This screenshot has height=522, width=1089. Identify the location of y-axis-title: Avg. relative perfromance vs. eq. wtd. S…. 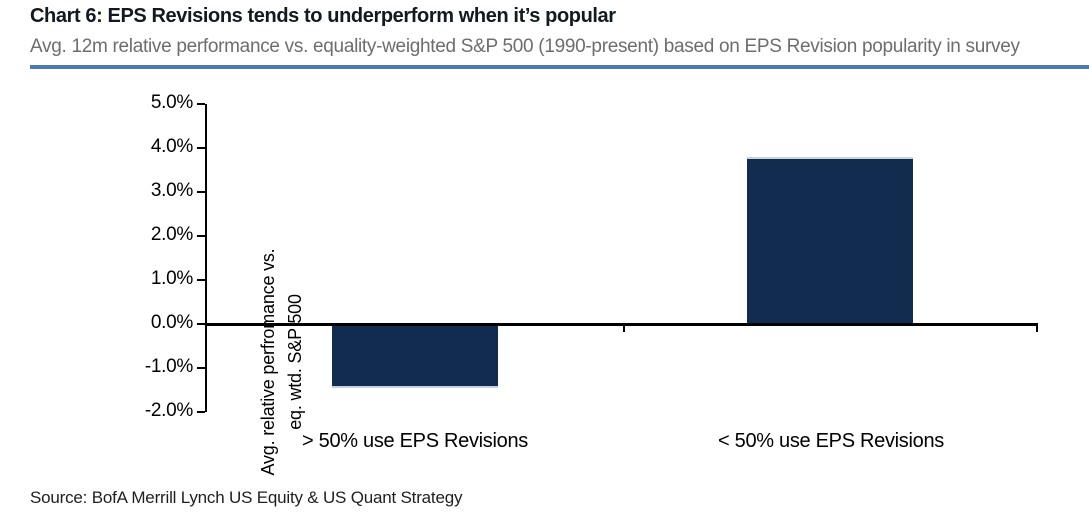
(281, 362).